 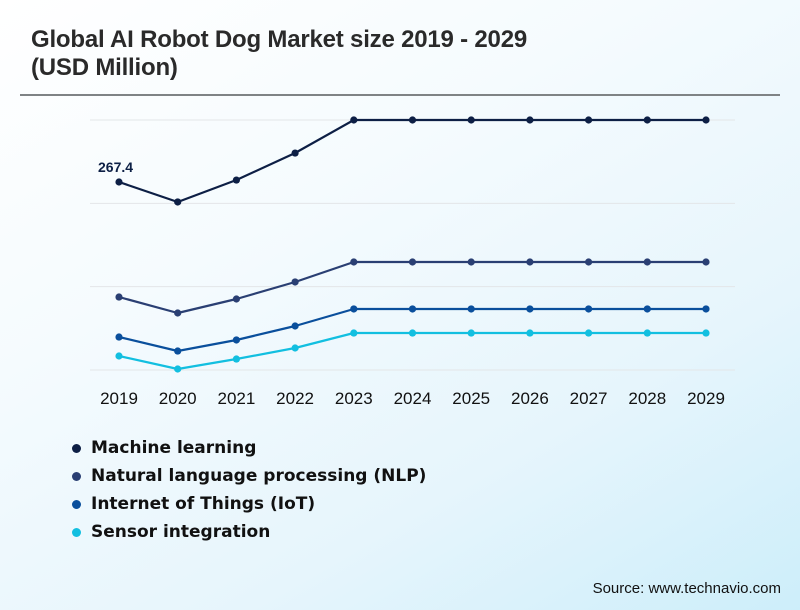 What do you see at coordinates (295, 398) in the screenshot?
I see `x-tick-label: 2022` at bounding box center [295, 398].